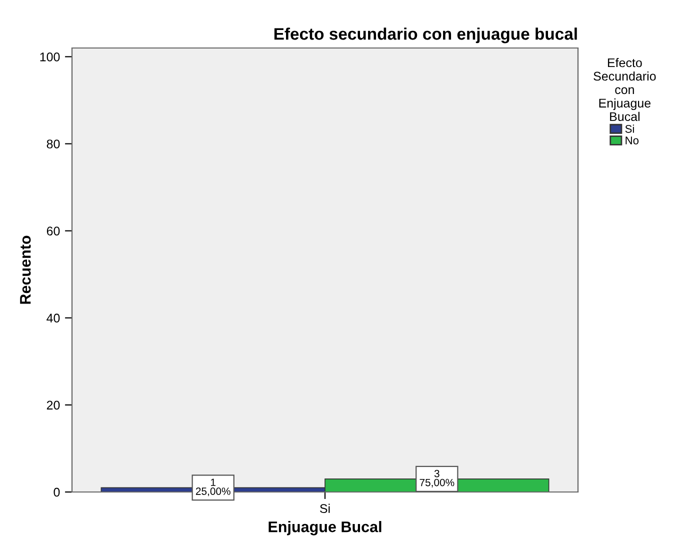 This screenshot has width=689, height=544. Describe the element at coordinates (425, 36) in the screenshot. I see `chart-title: Efecto secundario con enjuague bucal` at that location.